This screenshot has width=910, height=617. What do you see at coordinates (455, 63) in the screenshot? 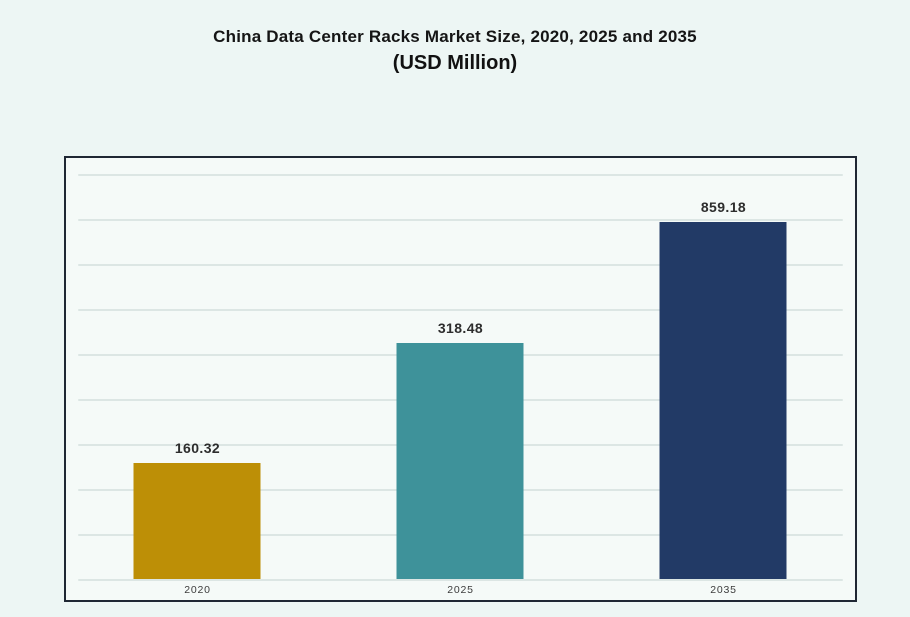
I see `chart-subtitle: (USD Million)` at bounding box center [455, 63].